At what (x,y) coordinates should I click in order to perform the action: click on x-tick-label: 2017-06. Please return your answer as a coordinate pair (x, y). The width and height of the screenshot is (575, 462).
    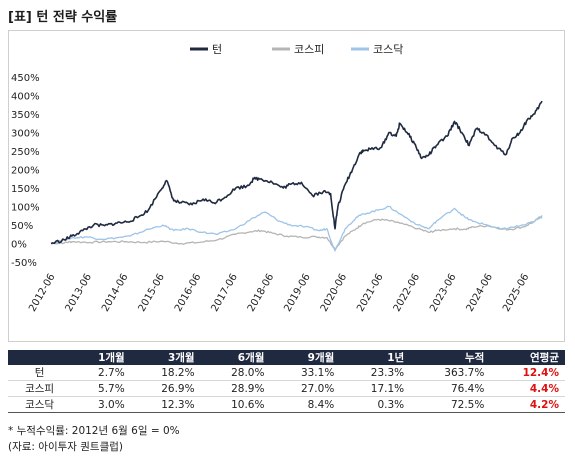
    Looking at the image, I should click on (224, 293).